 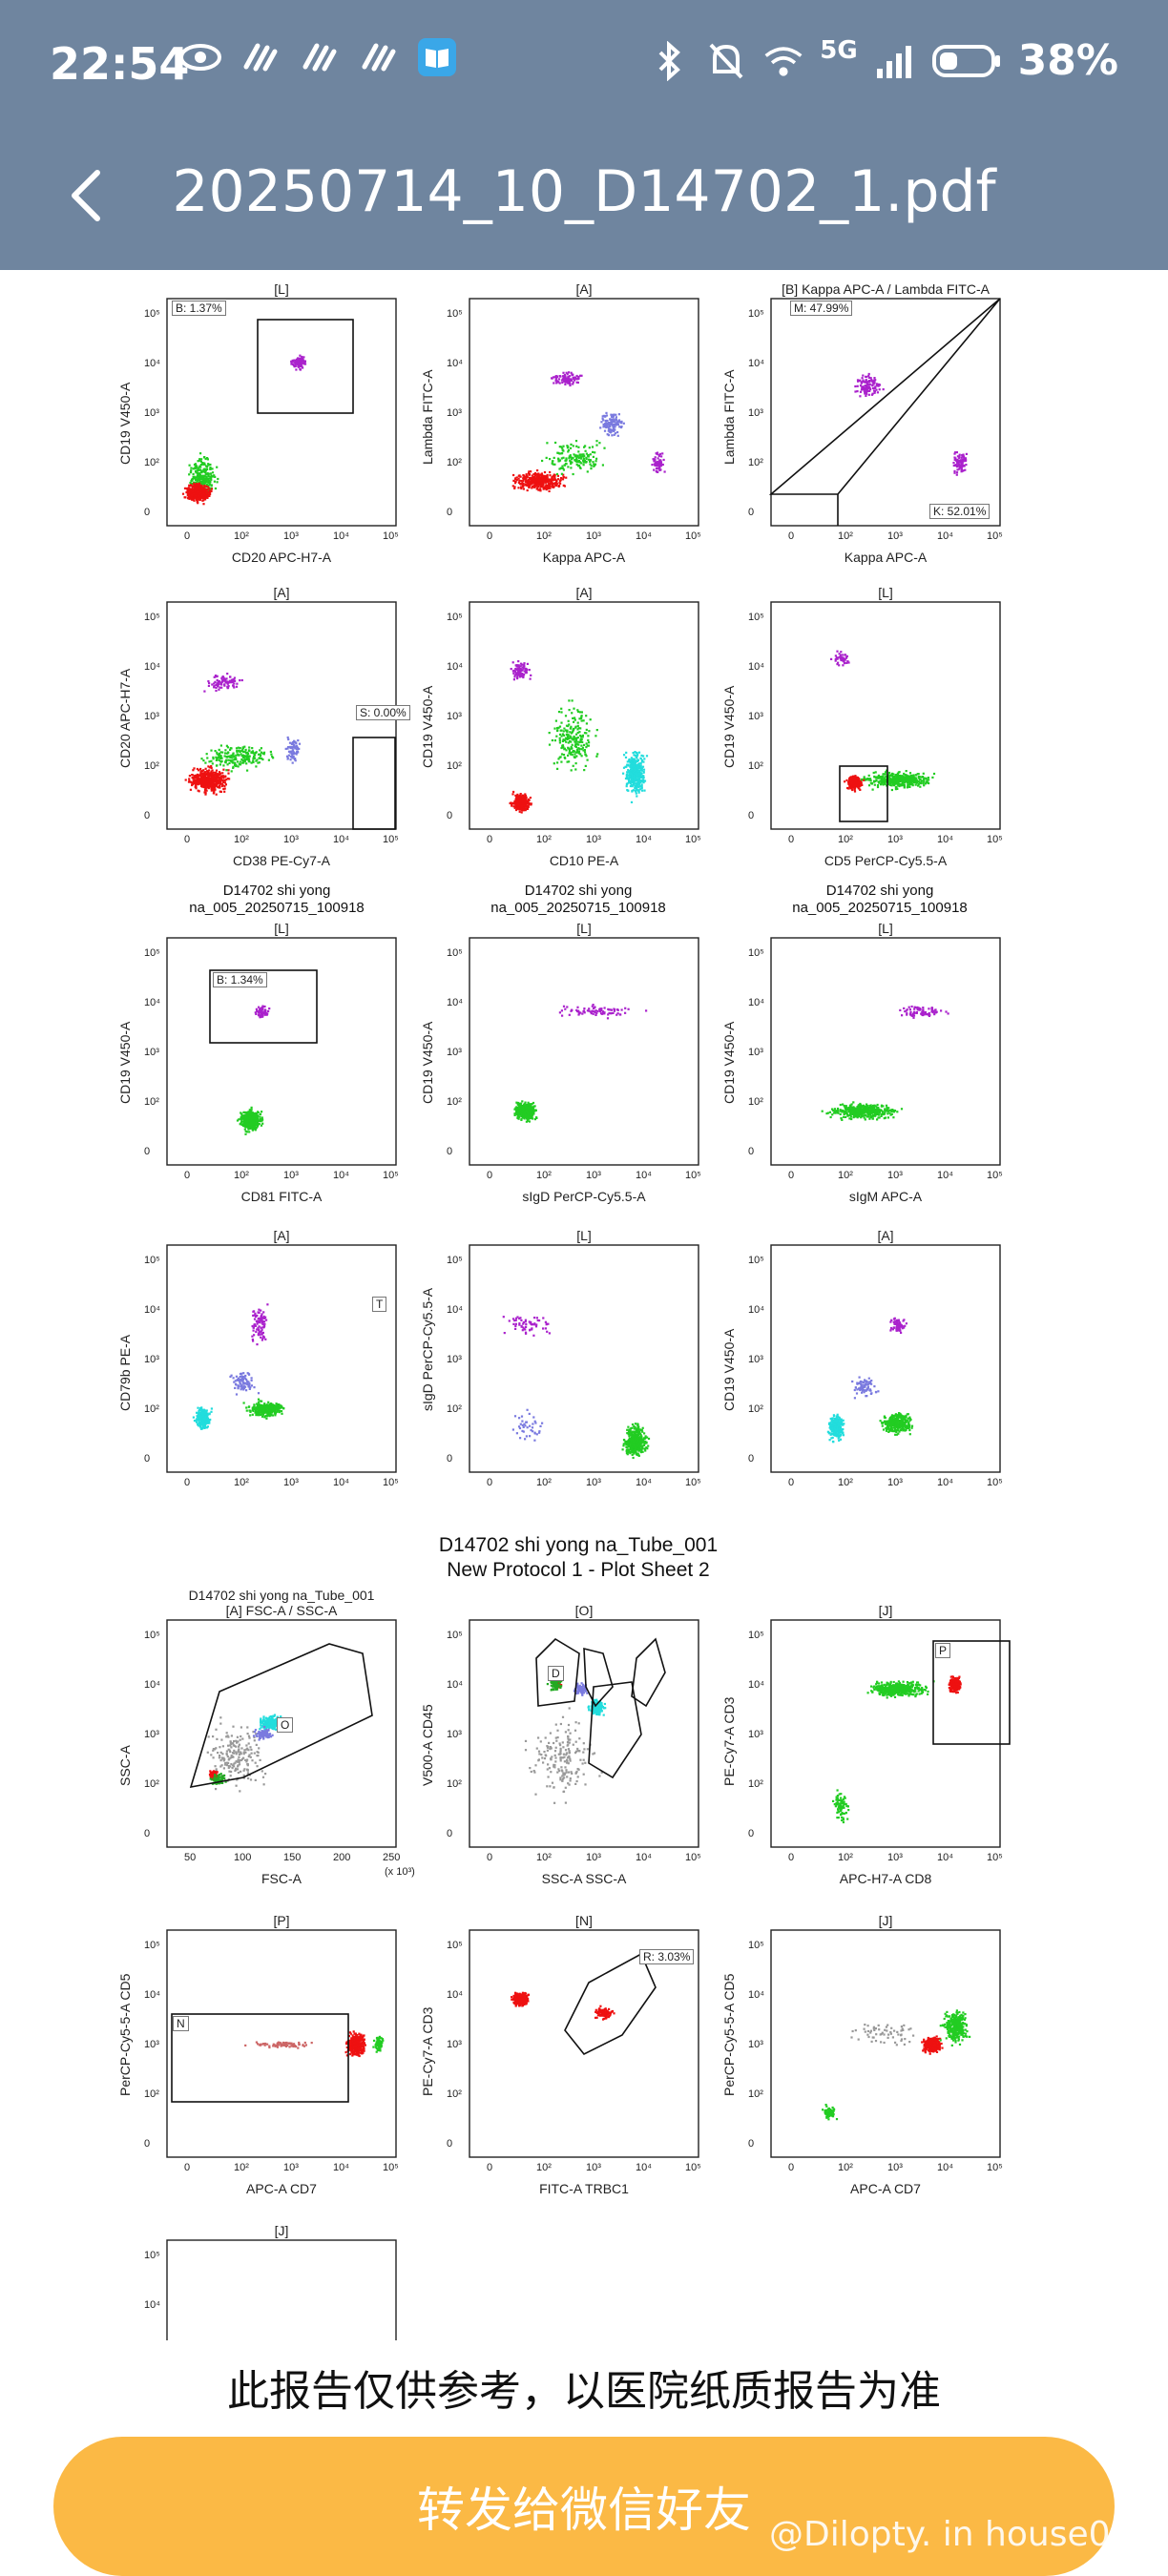 I want to click on back-button, so click(x=86, y=195).